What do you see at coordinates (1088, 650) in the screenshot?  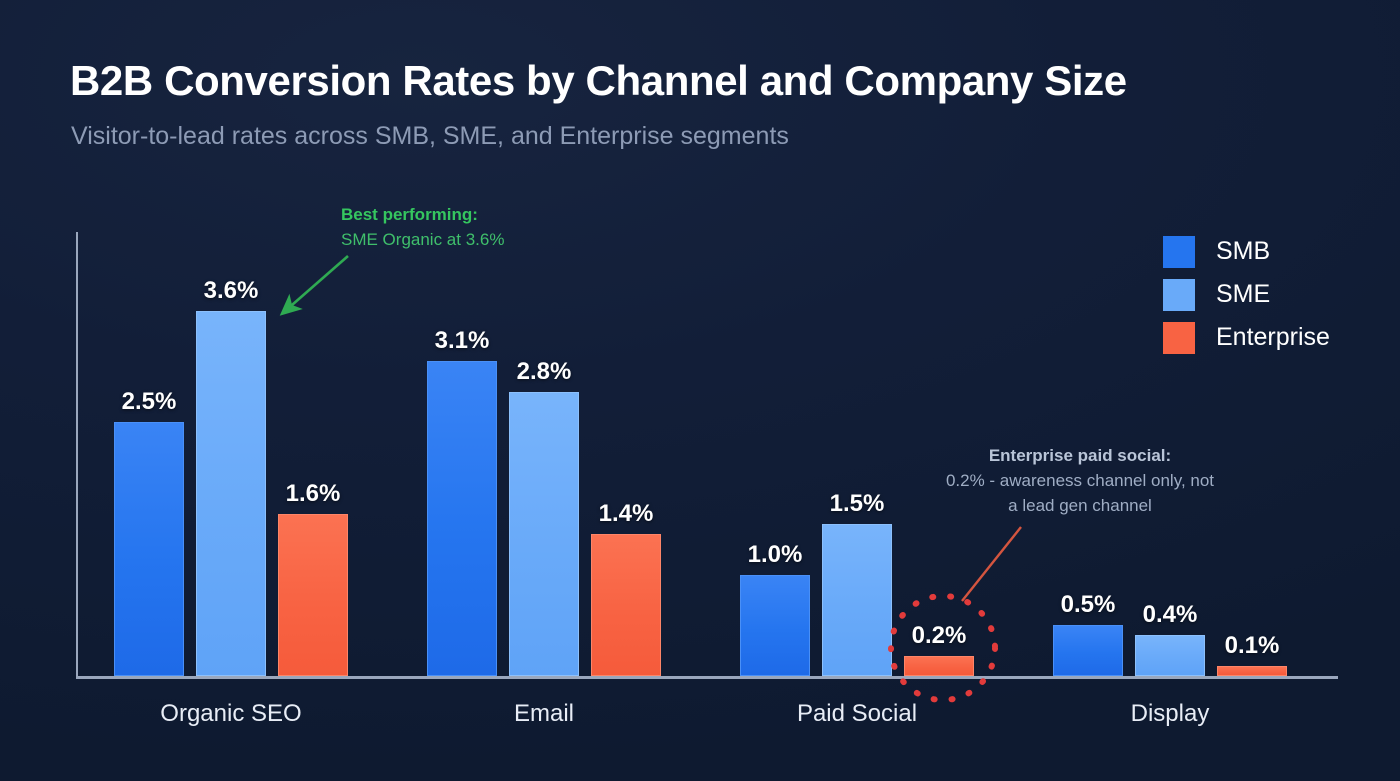 I see `bar-display-smb` at bounding box center [1088, 650].